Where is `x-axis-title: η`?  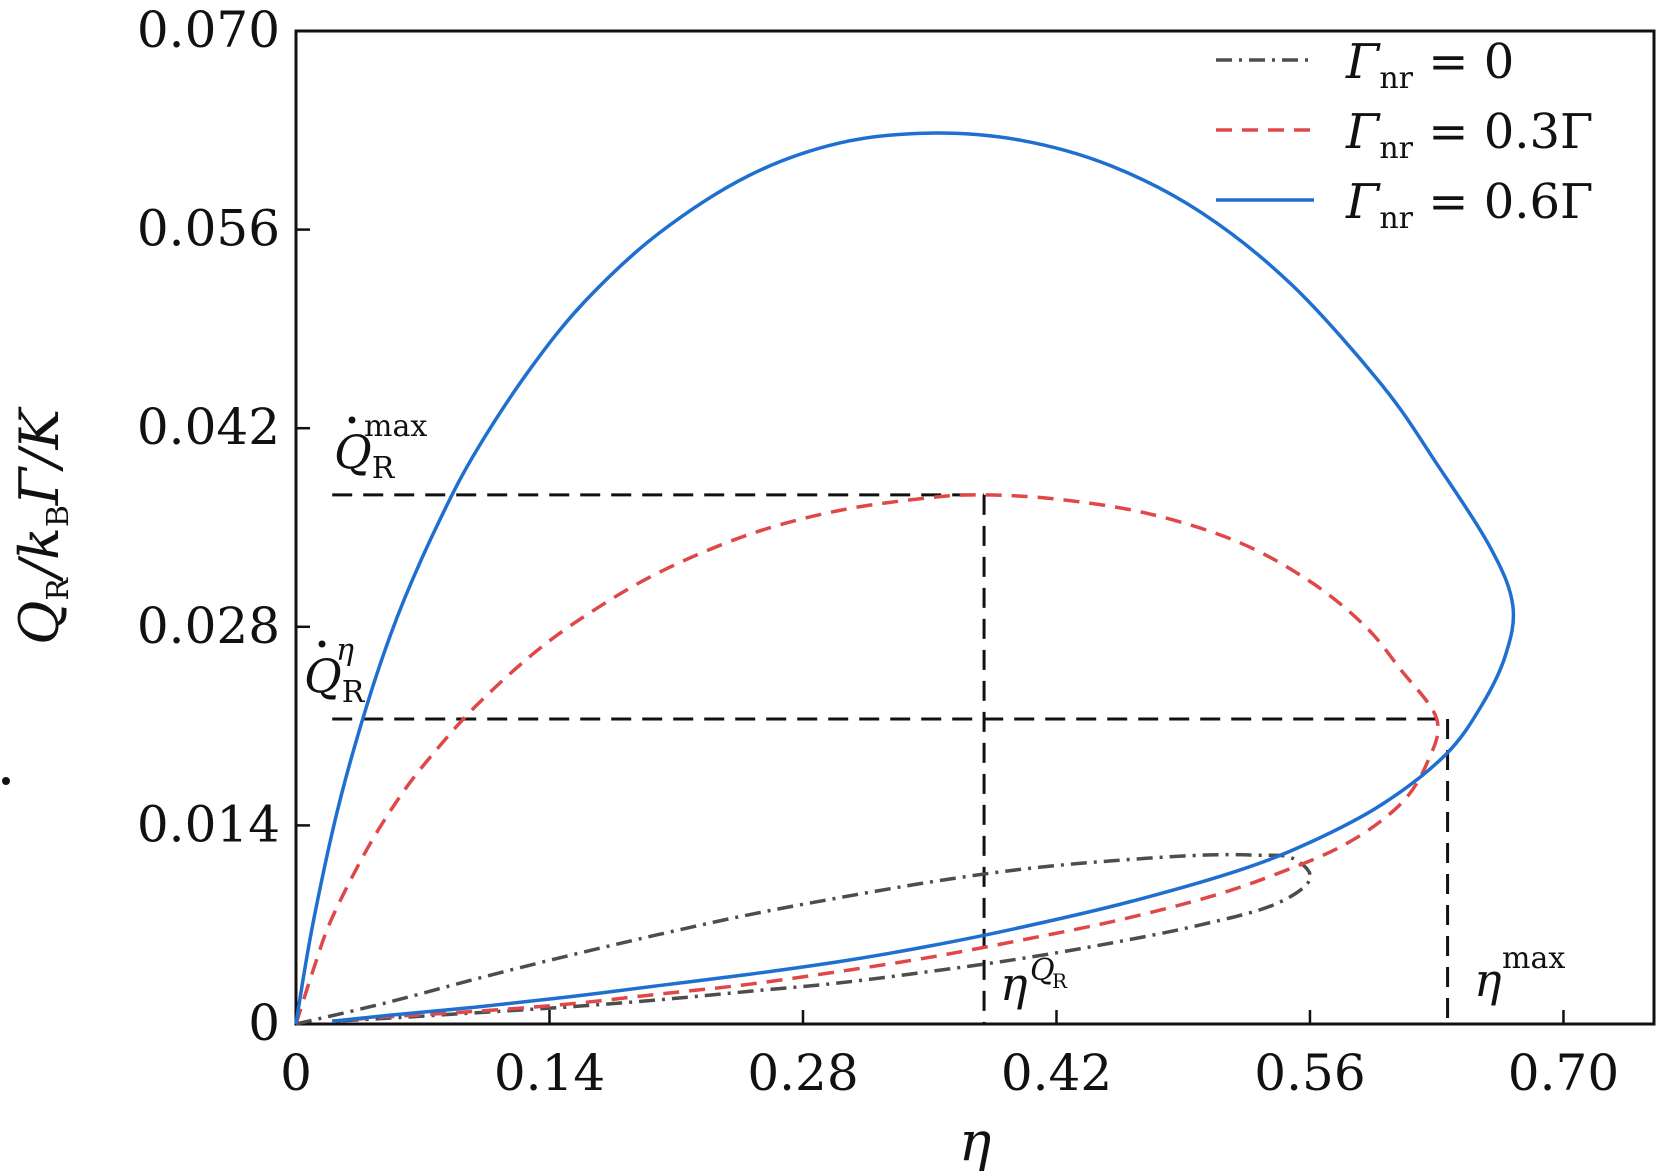 x-axis-title: η is located at coordinates (975, 1140).